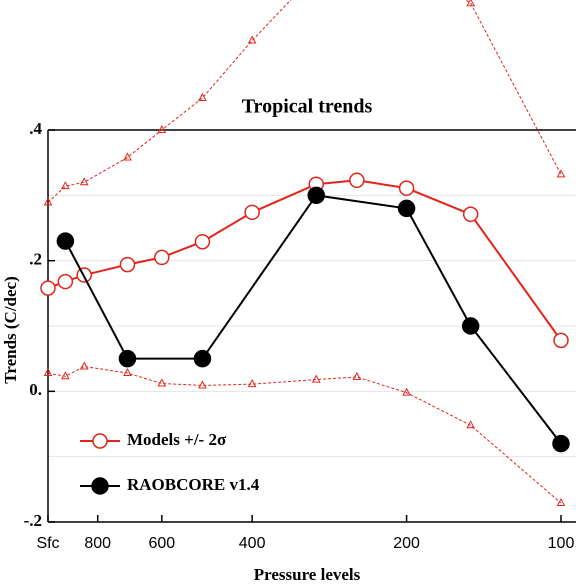 The width and height of the screenshot is (576, 585). I want to click on x-axis-label: Pressure levels, so click(307, 574).